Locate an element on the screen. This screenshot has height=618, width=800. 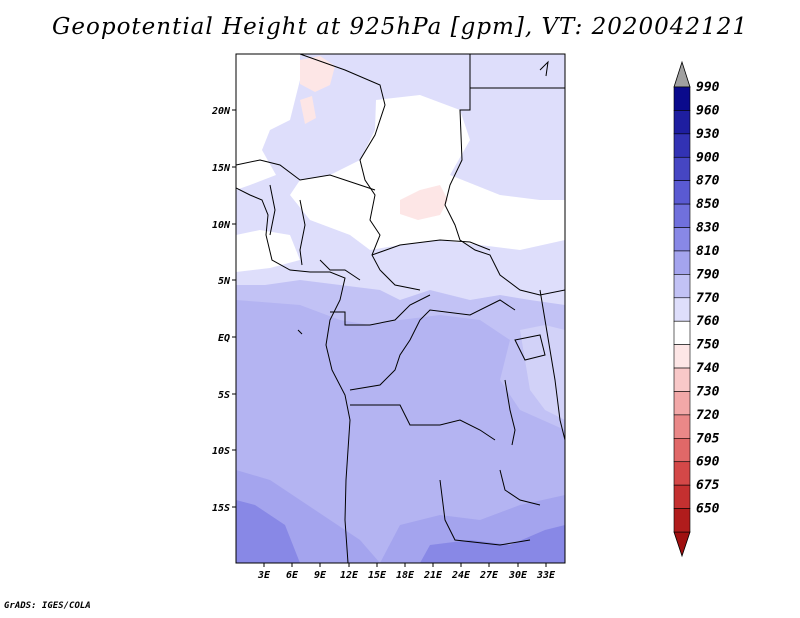
colorbar-label-740: 740 is located at coordinates (708, 368).